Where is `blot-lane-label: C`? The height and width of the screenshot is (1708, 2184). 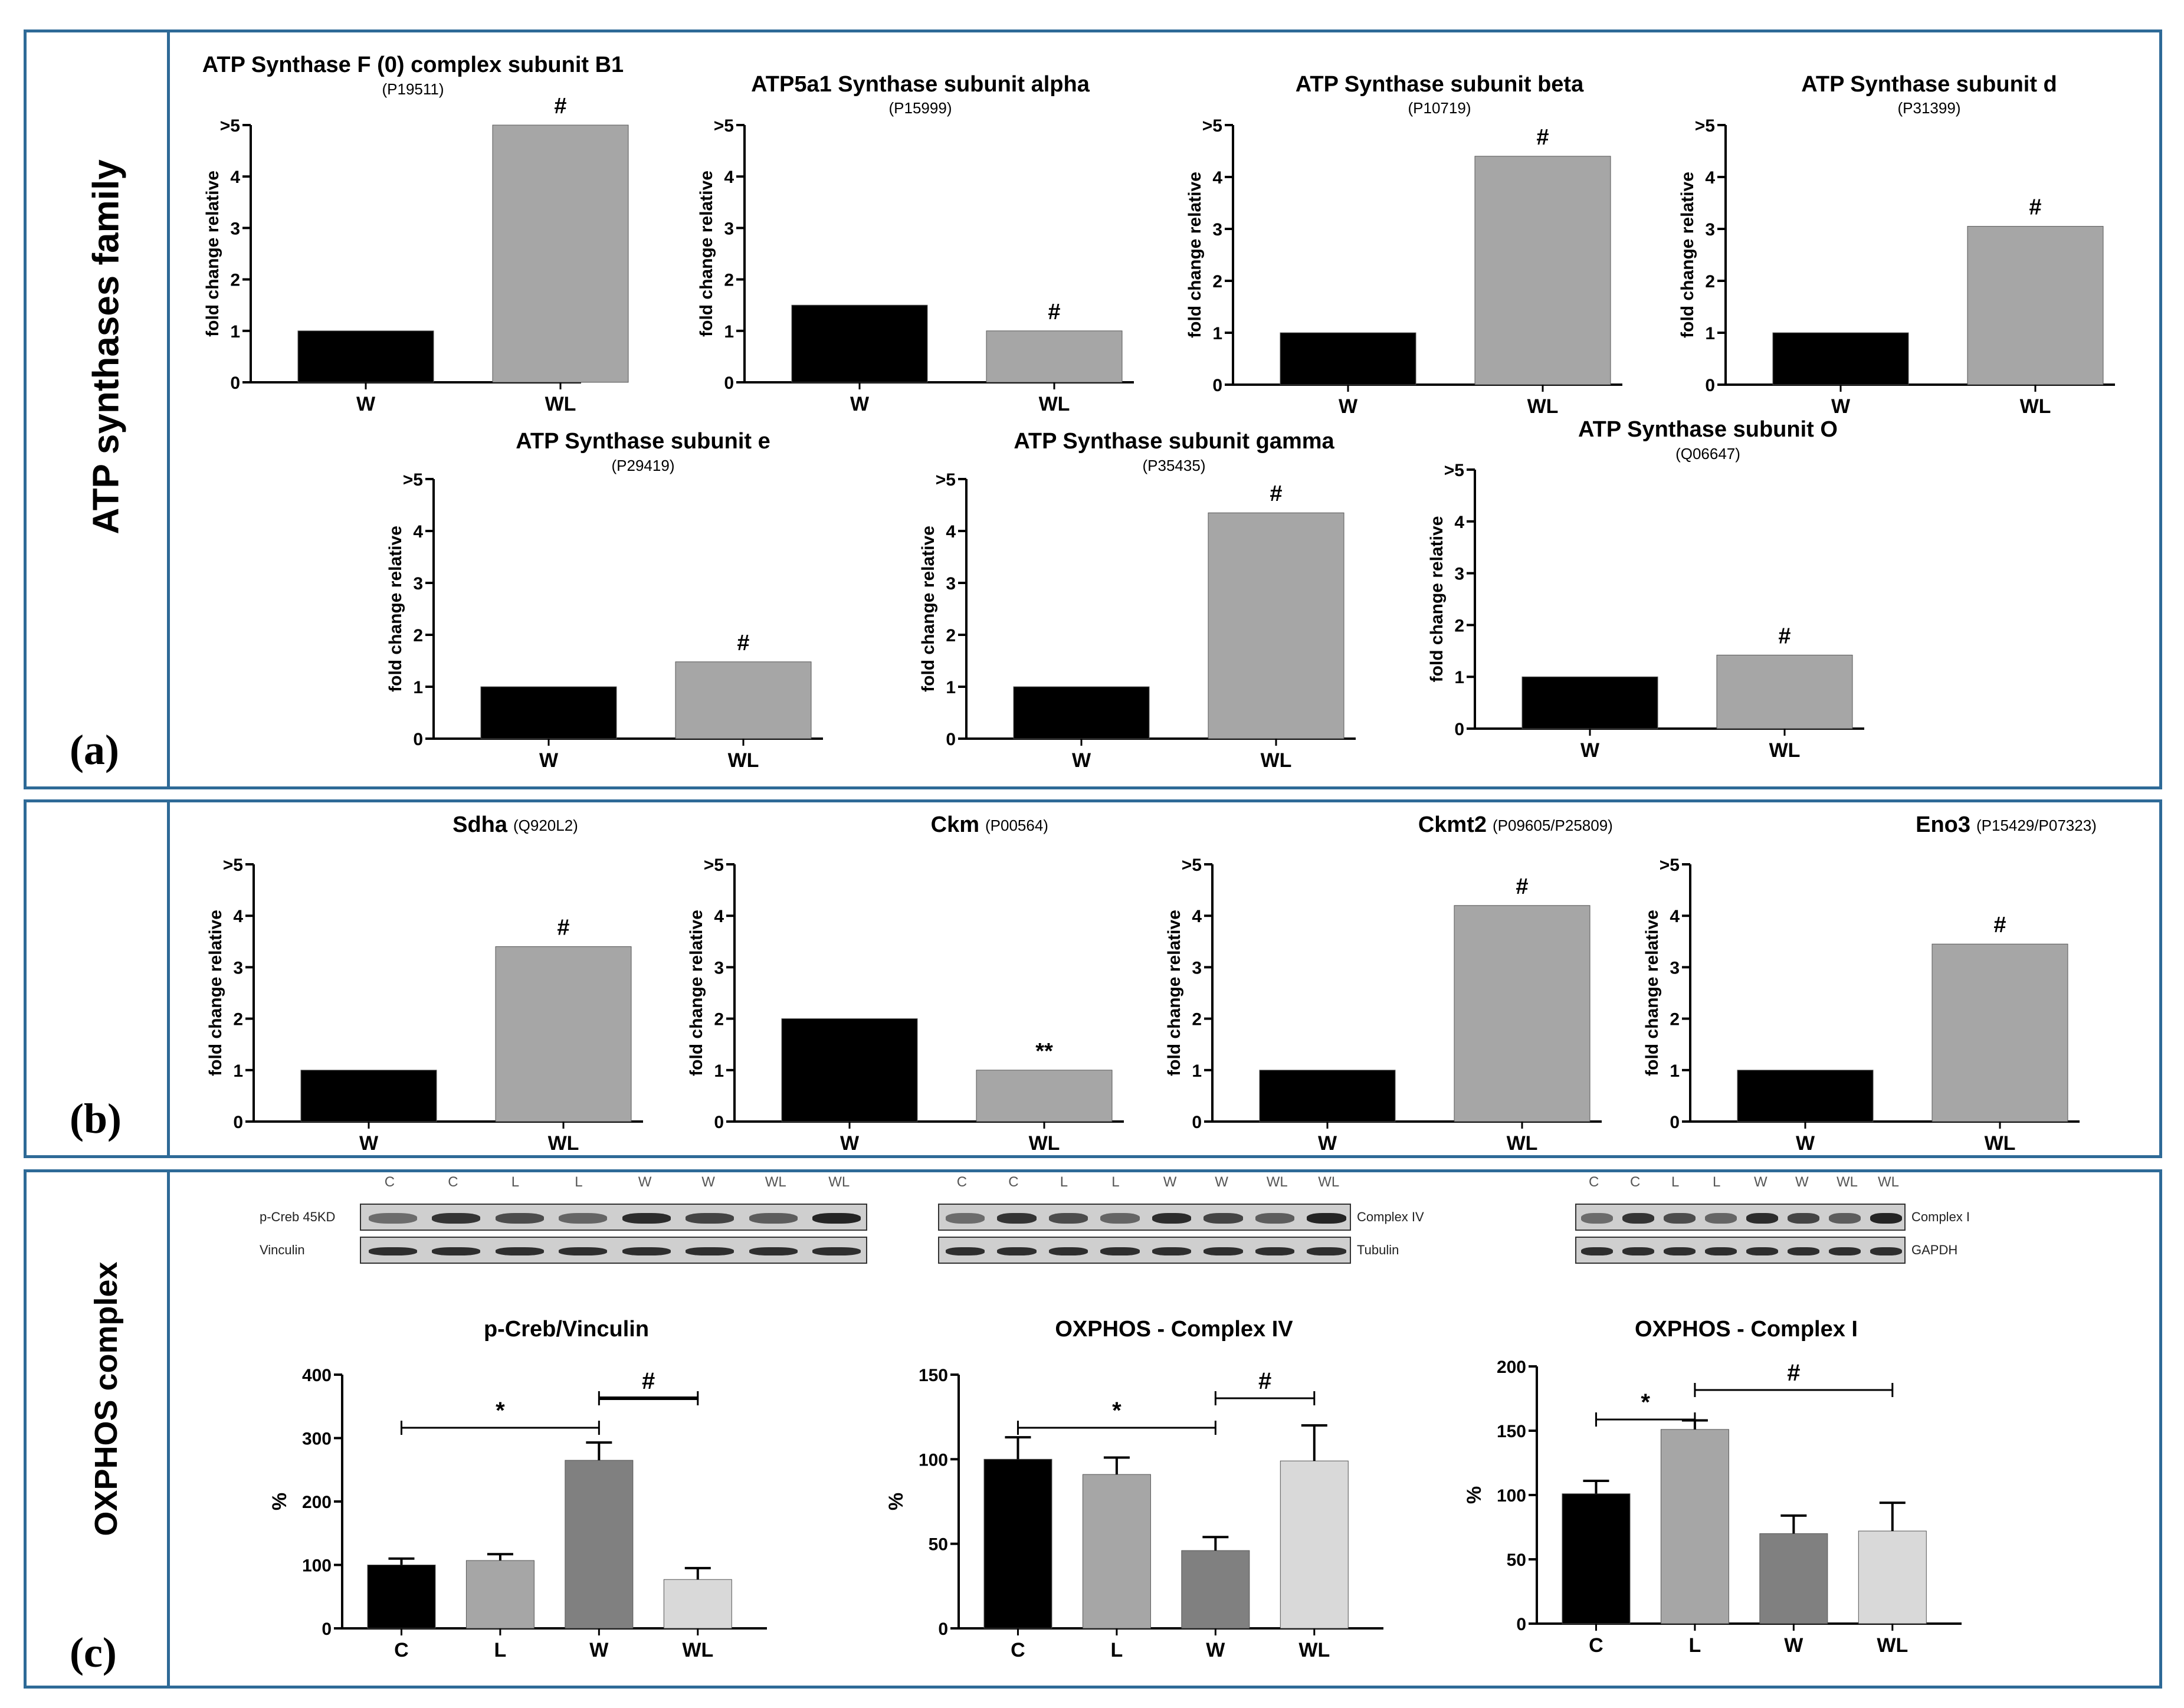 blot-lane-label: C is located at coordinates (962, 1182).